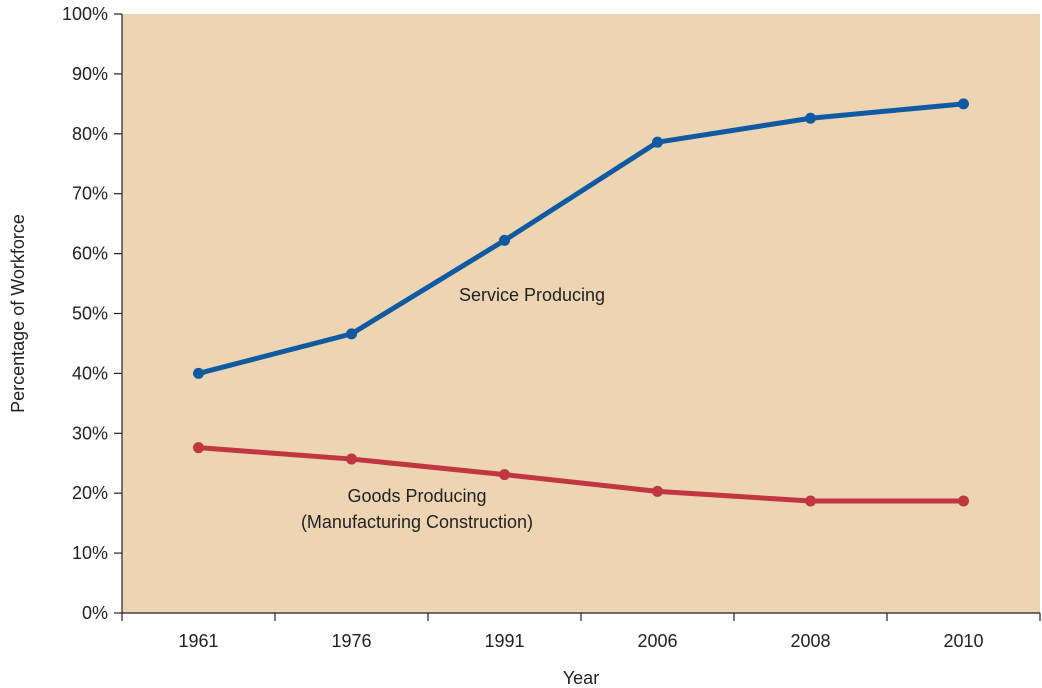 Image resolution: width=1042 pixels, height=688 pixels. What do you see at coordinates (18, 313) in the screenshot?
I see `y-axis-title: Percentage of Workforce` at bounding box center [18, 313].